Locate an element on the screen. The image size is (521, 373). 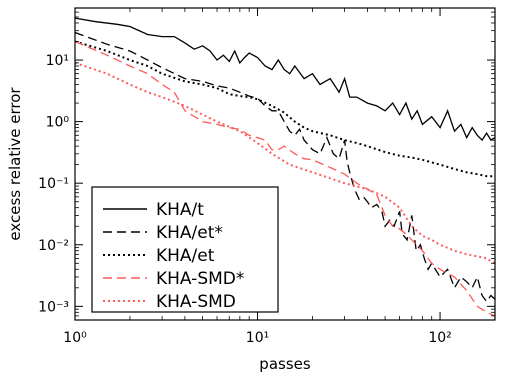
legend: KHA/t KHA/et* KHA/et KHA-SMD* KHA-SMD is located at coordinates (185, 249).